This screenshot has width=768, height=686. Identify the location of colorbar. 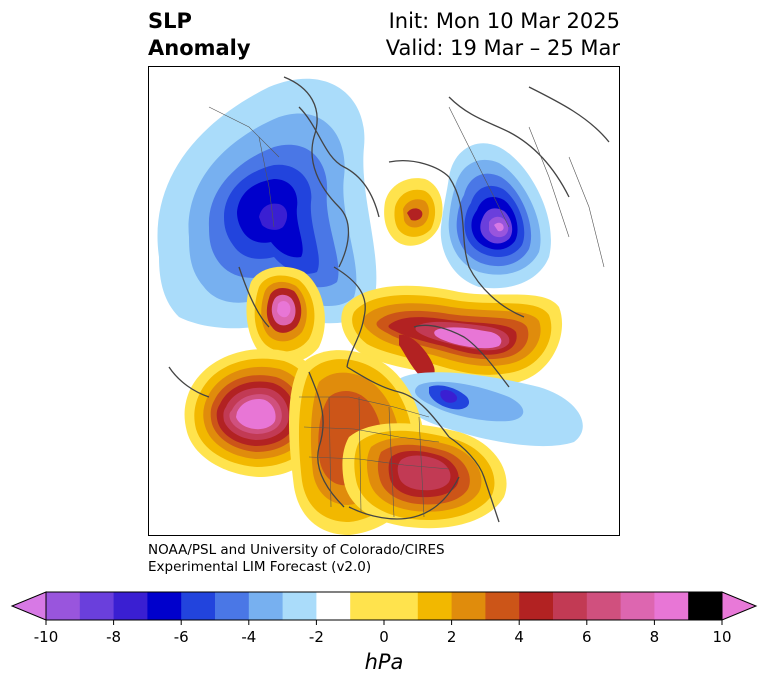
(384, 608).